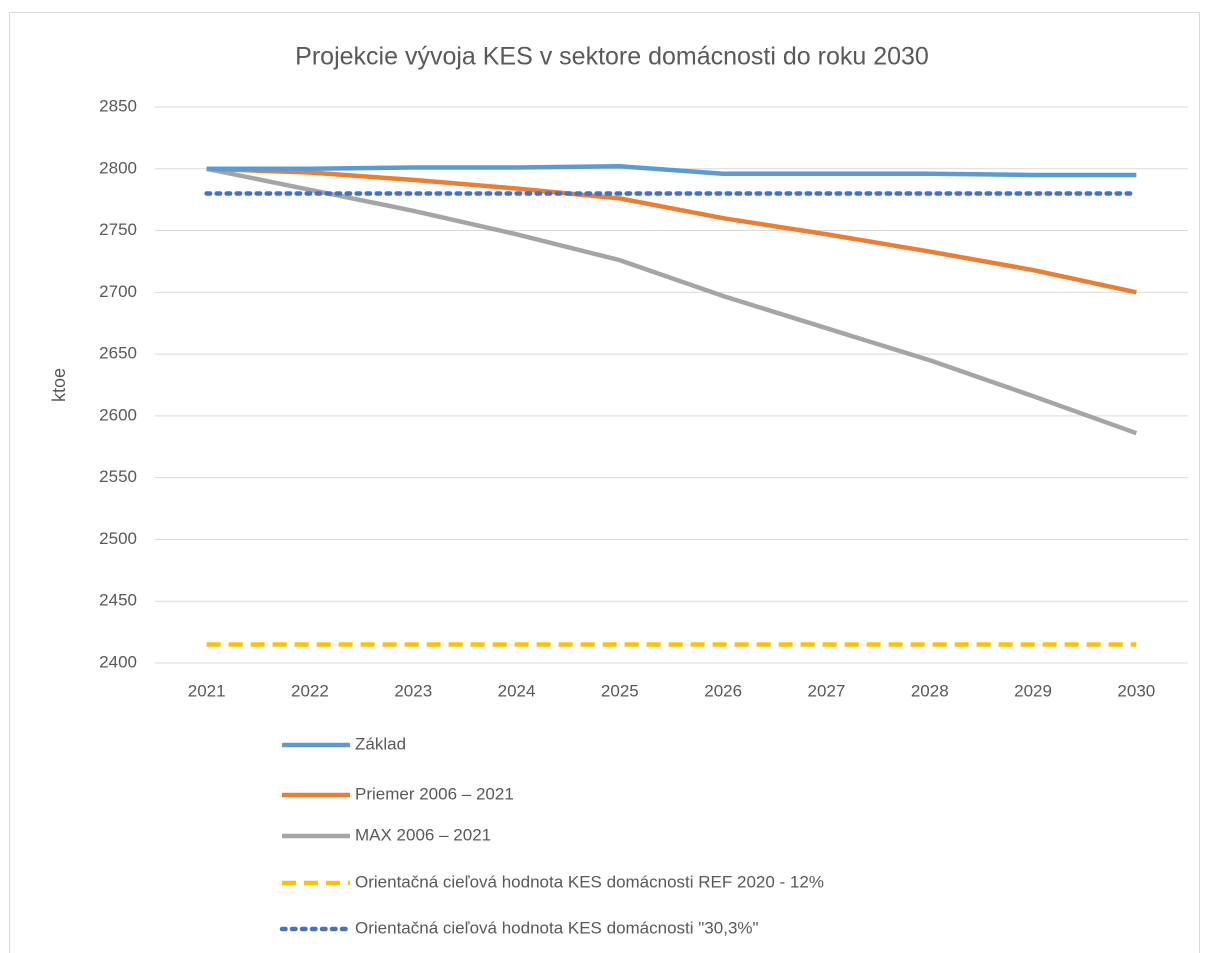 This screenshot has height=953, width=1206. I want to click on legend-label: Základ, so click(380, 743).